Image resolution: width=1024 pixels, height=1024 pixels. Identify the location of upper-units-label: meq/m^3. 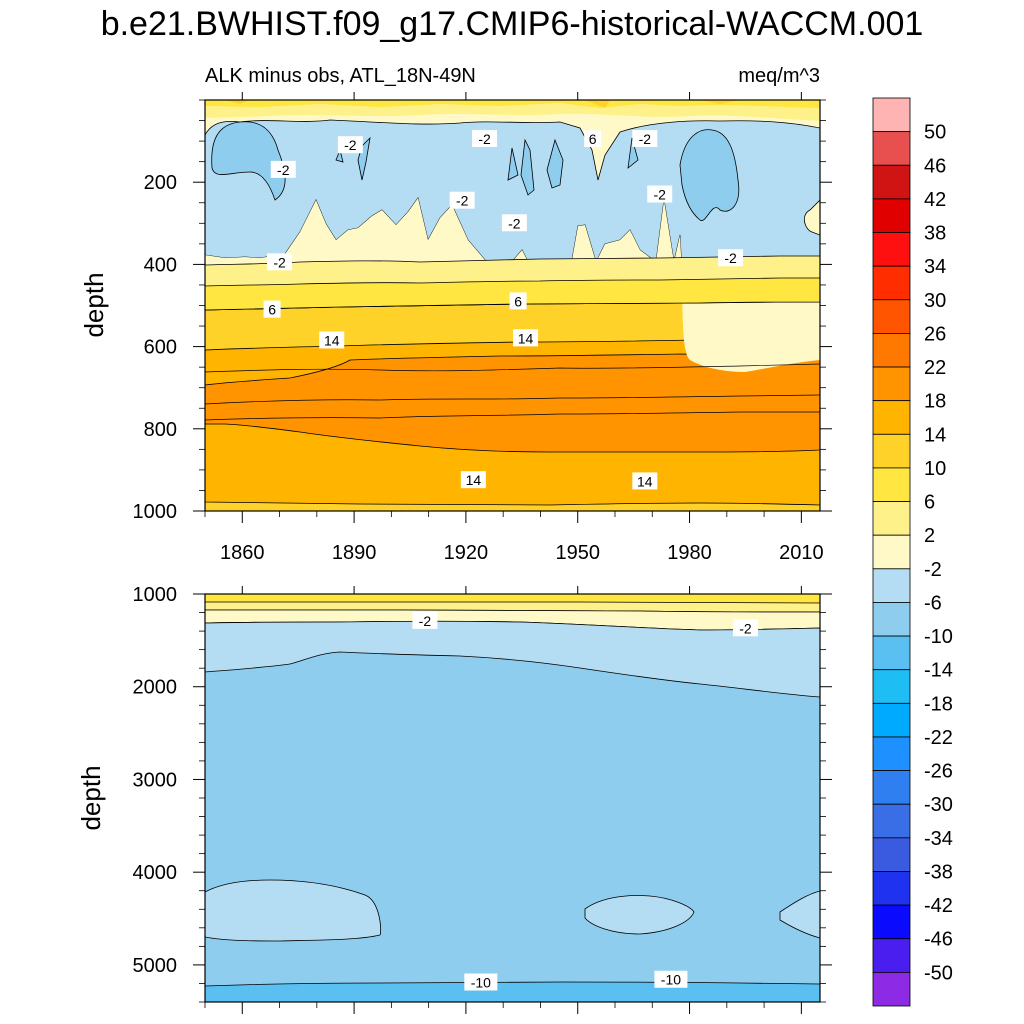
(779, 76).